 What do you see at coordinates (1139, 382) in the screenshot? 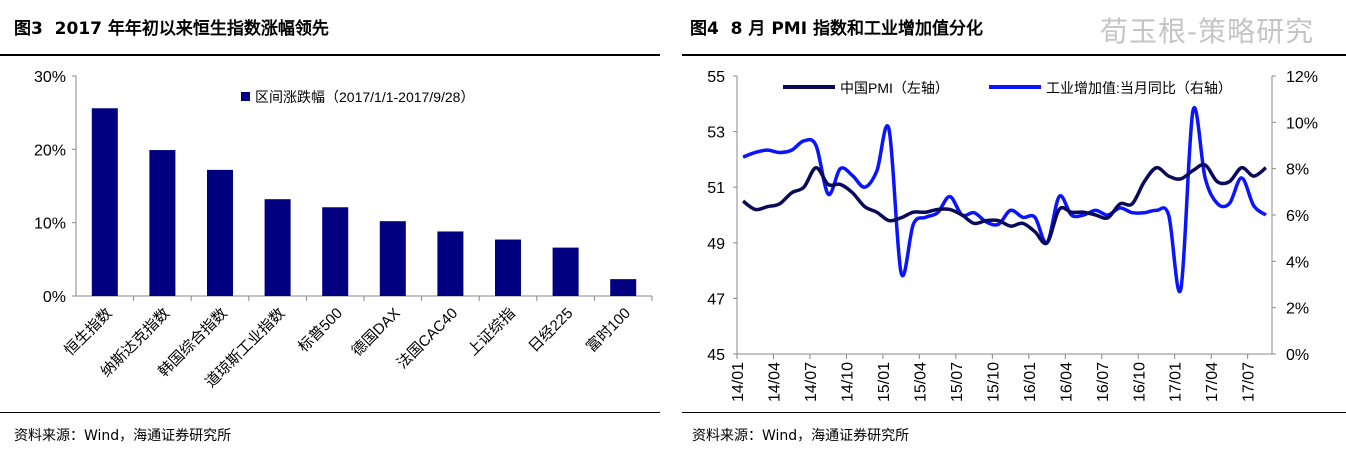
I see `x-tick-label: 16/10` at bounding box center [1139, 382].